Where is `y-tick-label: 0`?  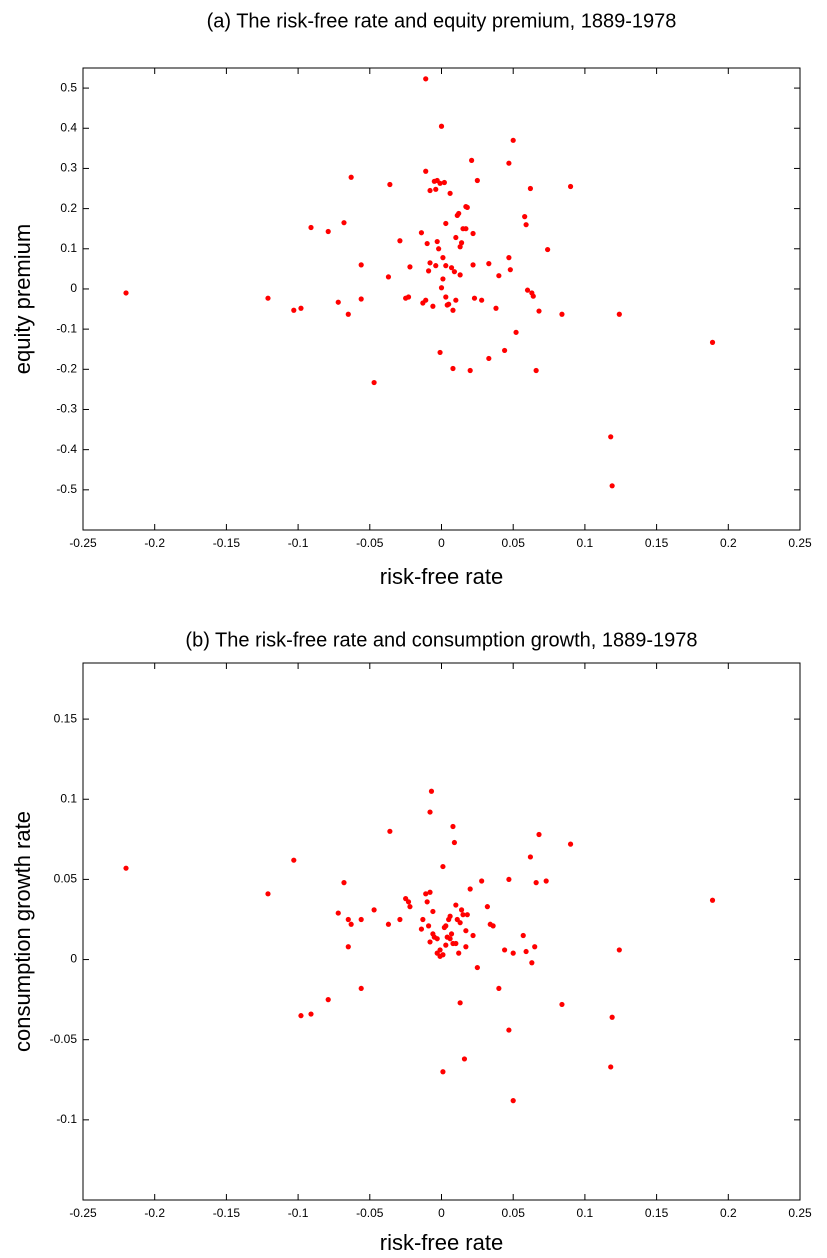
y-tick-label: 0 is located at coordinates (73, 959).